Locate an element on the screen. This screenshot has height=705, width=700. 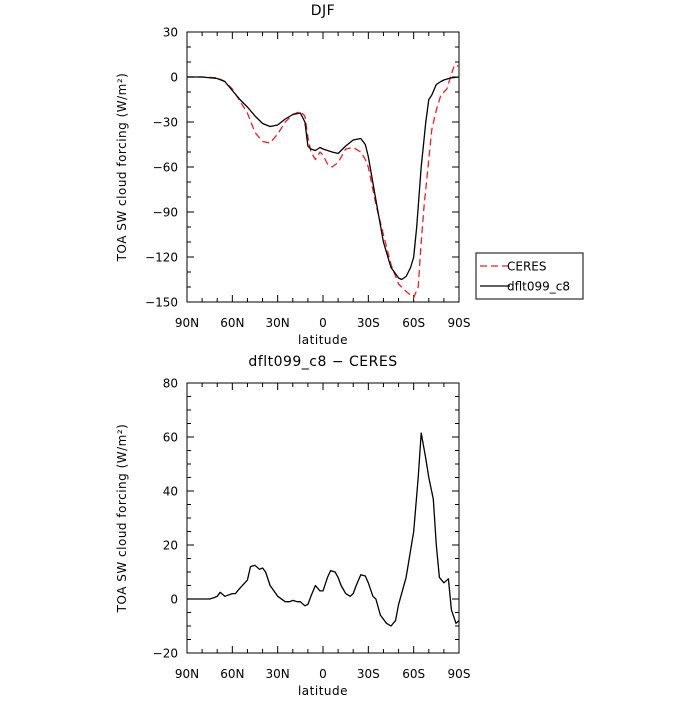
series-line-difference is located at coordinates (323, 529).